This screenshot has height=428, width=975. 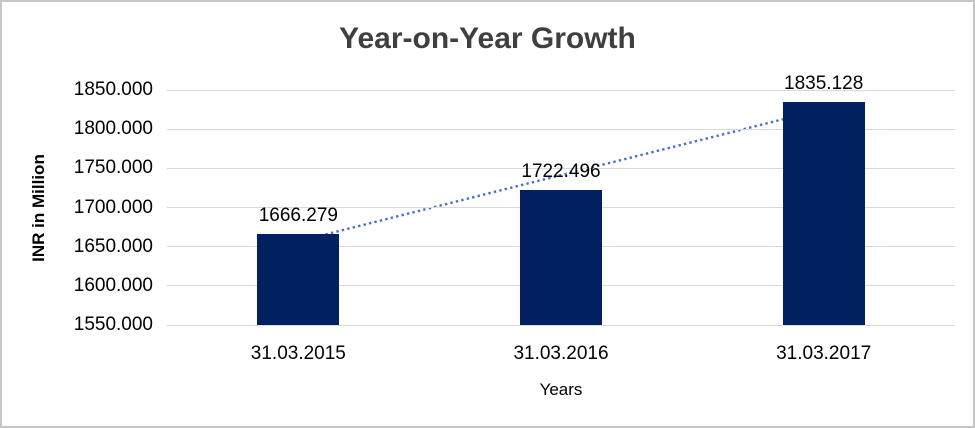 What do you see at coordinates (298, 353) in the screenshot?
I see `x-tick-label: 31.03.2015` at bounding box center [298, 353].